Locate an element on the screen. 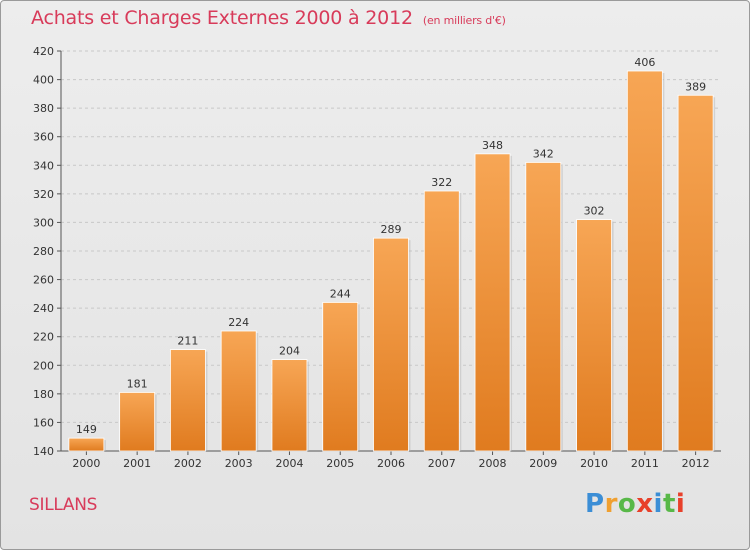 Image resolution: width=750 pixels, height=550 pixels. x-tick-label: 2005 is located at coordinates (340, 463).